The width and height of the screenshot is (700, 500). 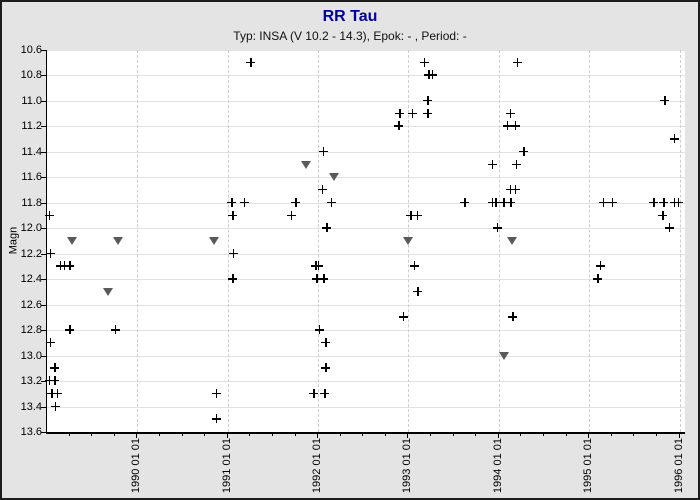 I want to click on y-tick-label: 12.2, so click(x=31, y=253).